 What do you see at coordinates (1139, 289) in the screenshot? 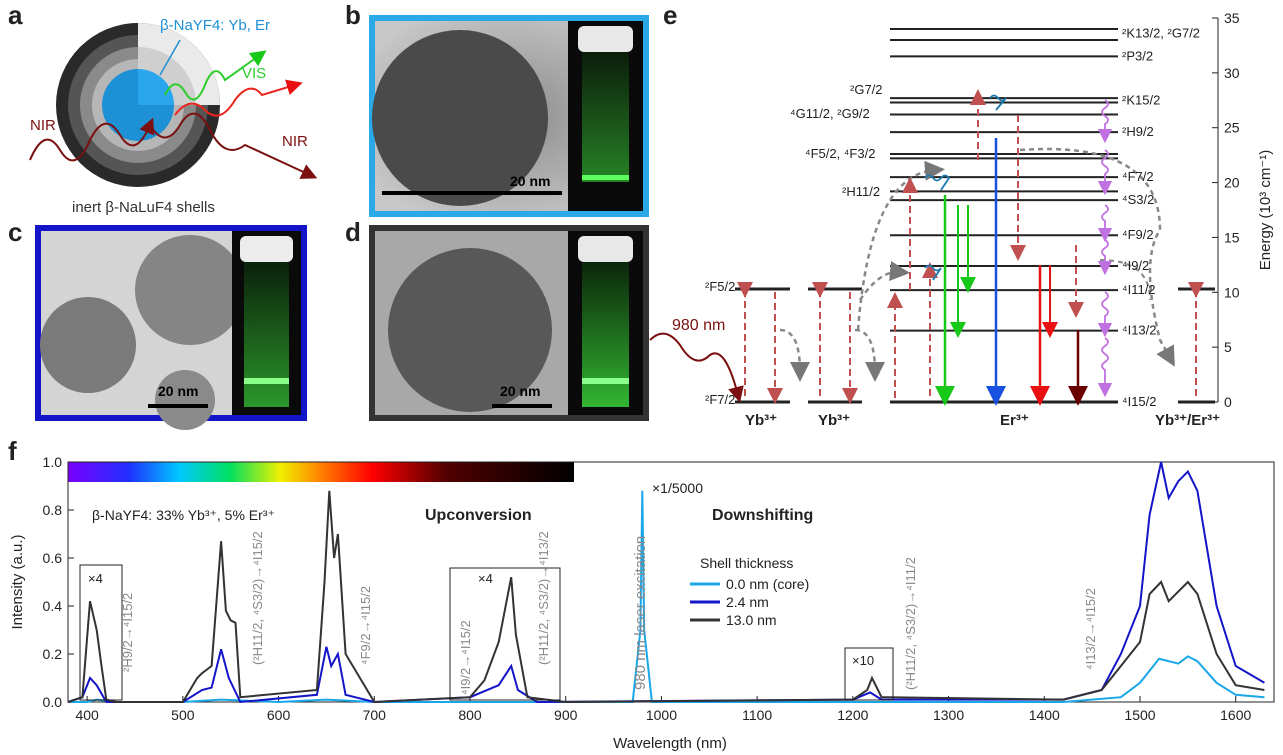
I see `er-level-label-right: ⁴I11/2` at bounding box center [1139, 289].